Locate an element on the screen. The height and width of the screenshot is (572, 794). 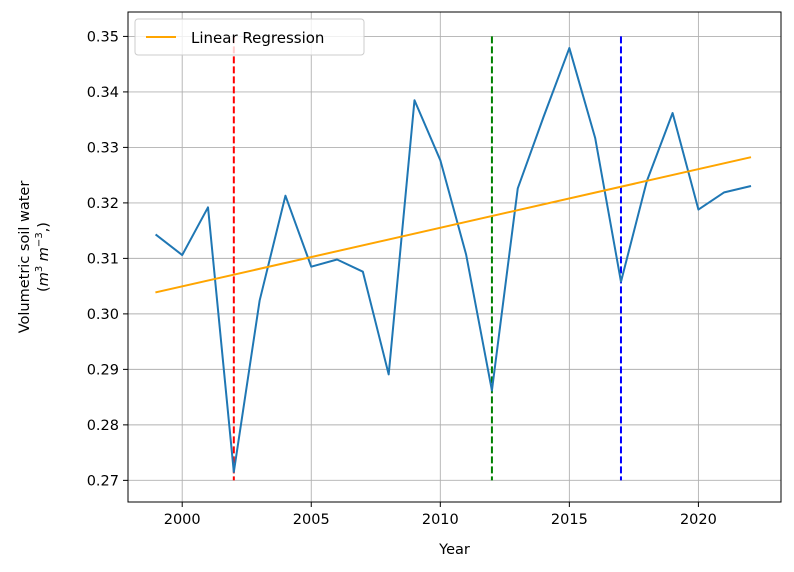
y-tick-label: 0.30 is located at coordinates (103, 315).